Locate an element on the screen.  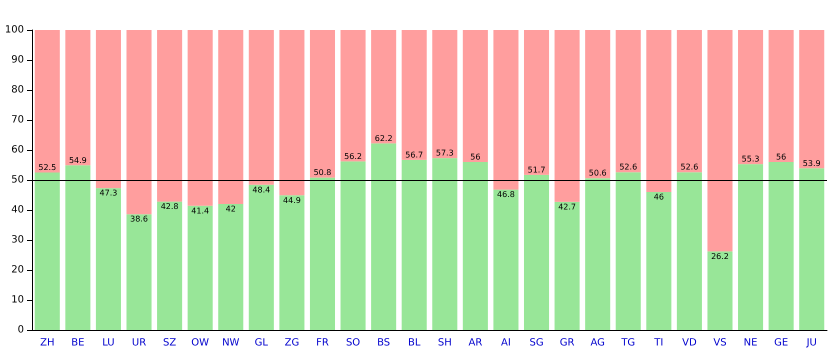
x-tick-label: BS is located at coordinates (383, 343).